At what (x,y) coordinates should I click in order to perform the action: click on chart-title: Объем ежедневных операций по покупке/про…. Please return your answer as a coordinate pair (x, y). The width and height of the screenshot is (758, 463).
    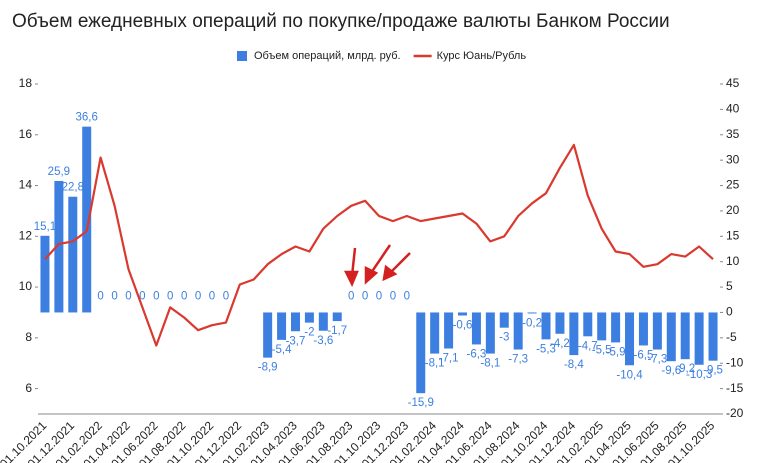
    Looking at the image, I should click on (341, 21).